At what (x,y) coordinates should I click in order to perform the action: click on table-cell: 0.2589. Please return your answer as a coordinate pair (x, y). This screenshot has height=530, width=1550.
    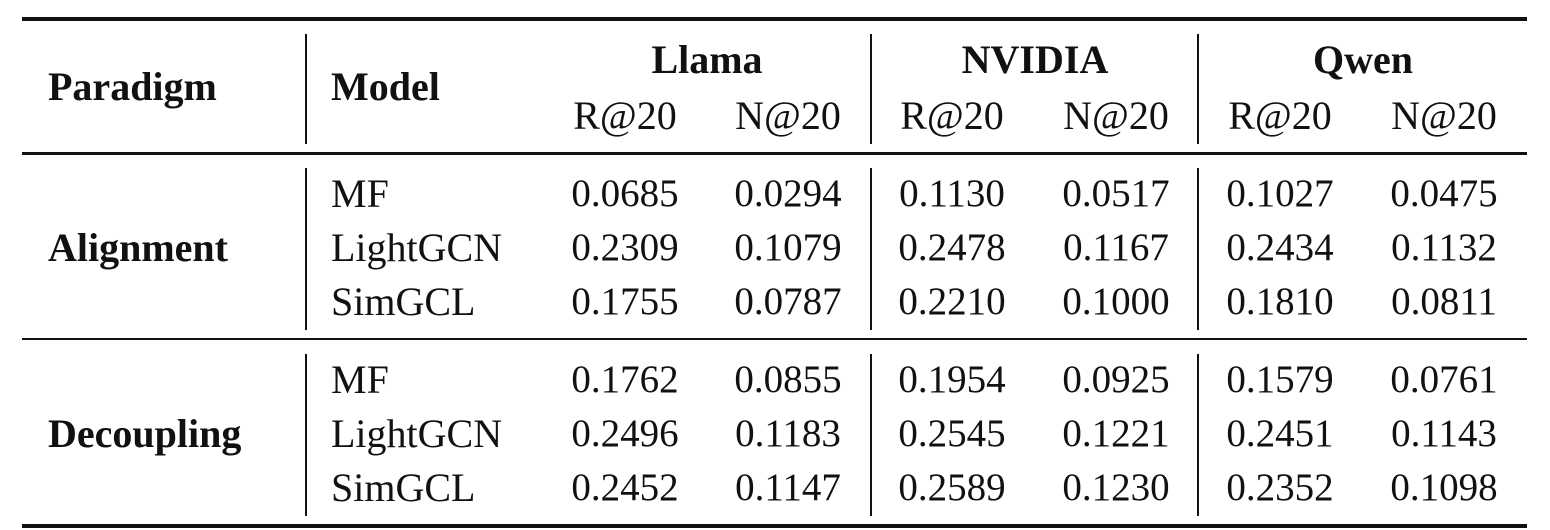
    Looking at the image, I should click on (952, 487).